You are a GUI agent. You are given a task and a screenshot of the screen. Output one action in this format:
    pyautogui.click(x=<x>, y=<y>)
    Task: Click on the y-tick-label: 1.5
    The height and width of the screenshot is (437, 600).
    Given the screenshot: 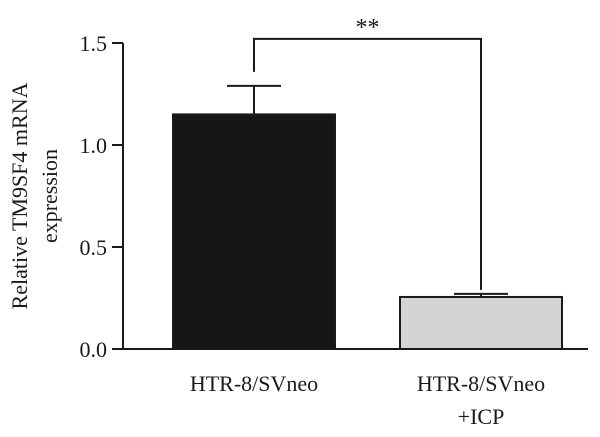 What is the action you would take?
    pyautogui.click(x=94, y=43)
    